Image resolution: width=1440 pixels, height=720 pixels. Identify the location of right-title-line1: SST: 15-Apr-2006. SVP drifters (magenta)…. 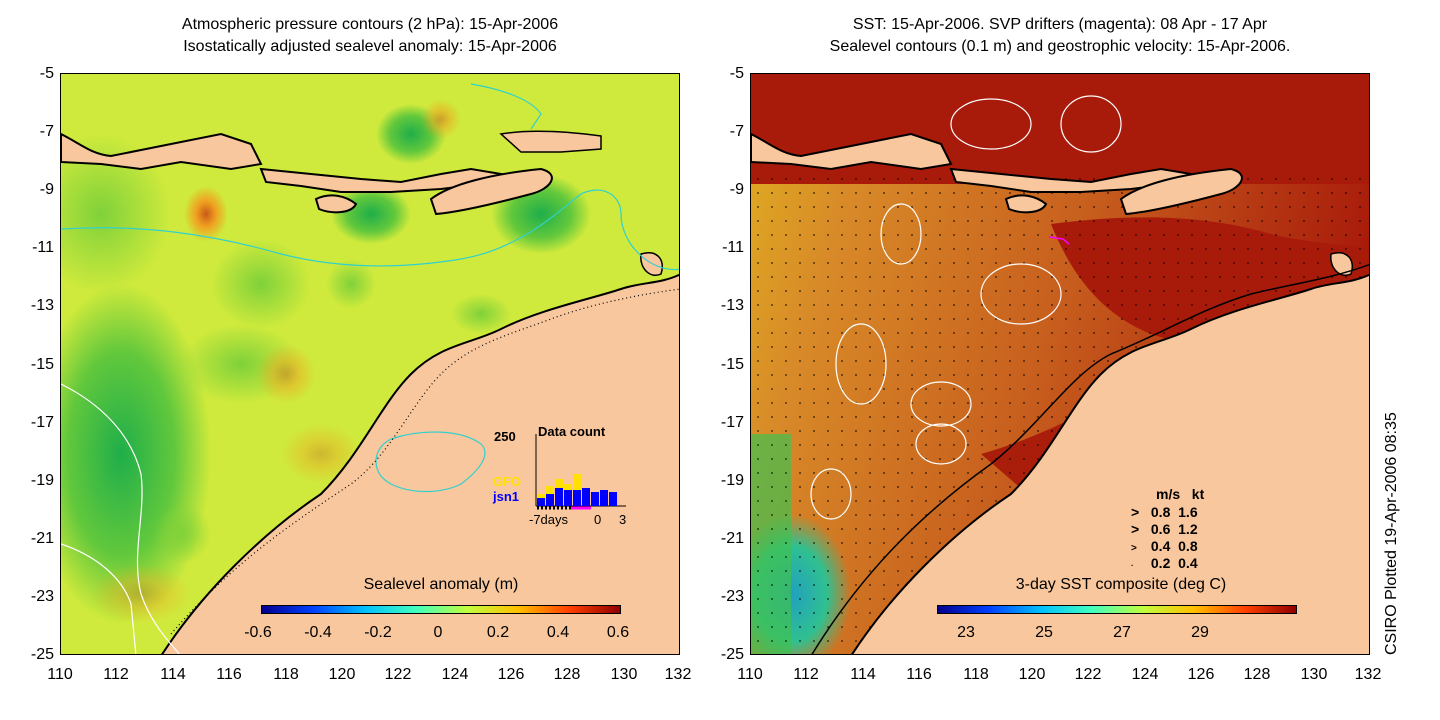
(1060, 24).